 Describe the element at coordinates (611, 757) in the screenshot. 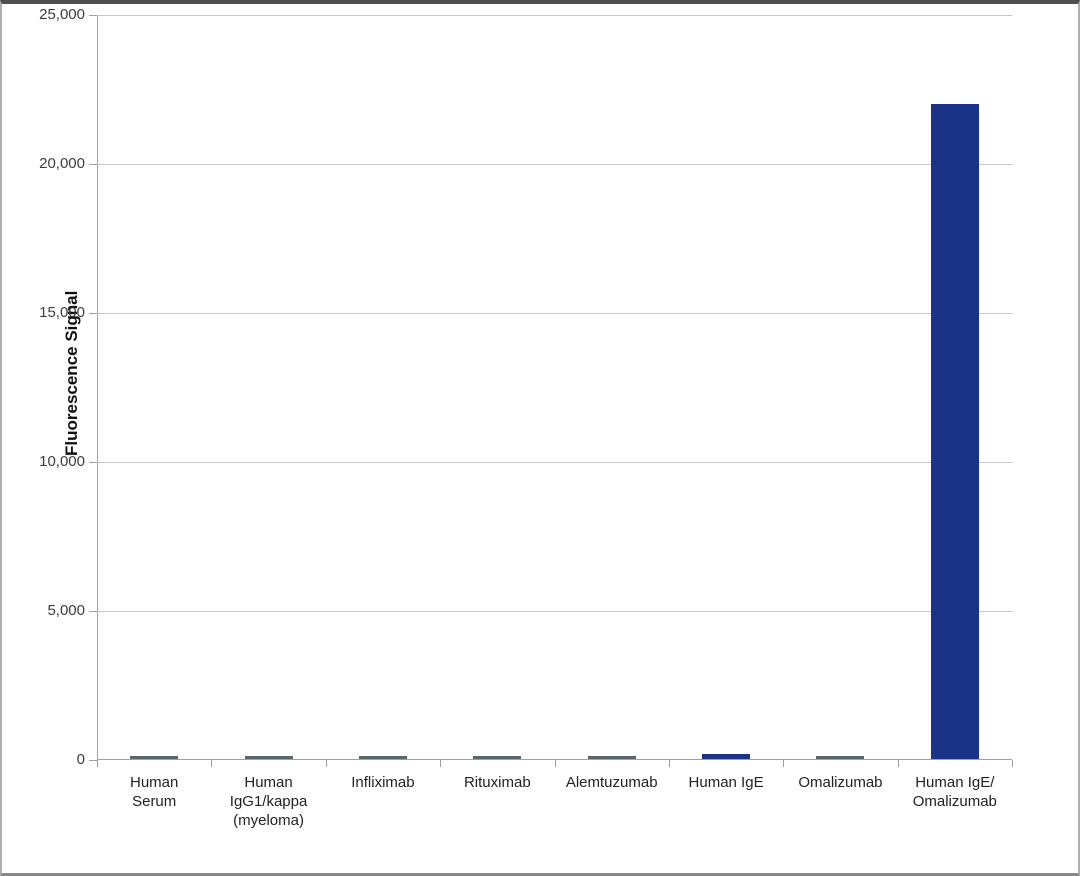

I see `bar-alemtuzumab` at that location.